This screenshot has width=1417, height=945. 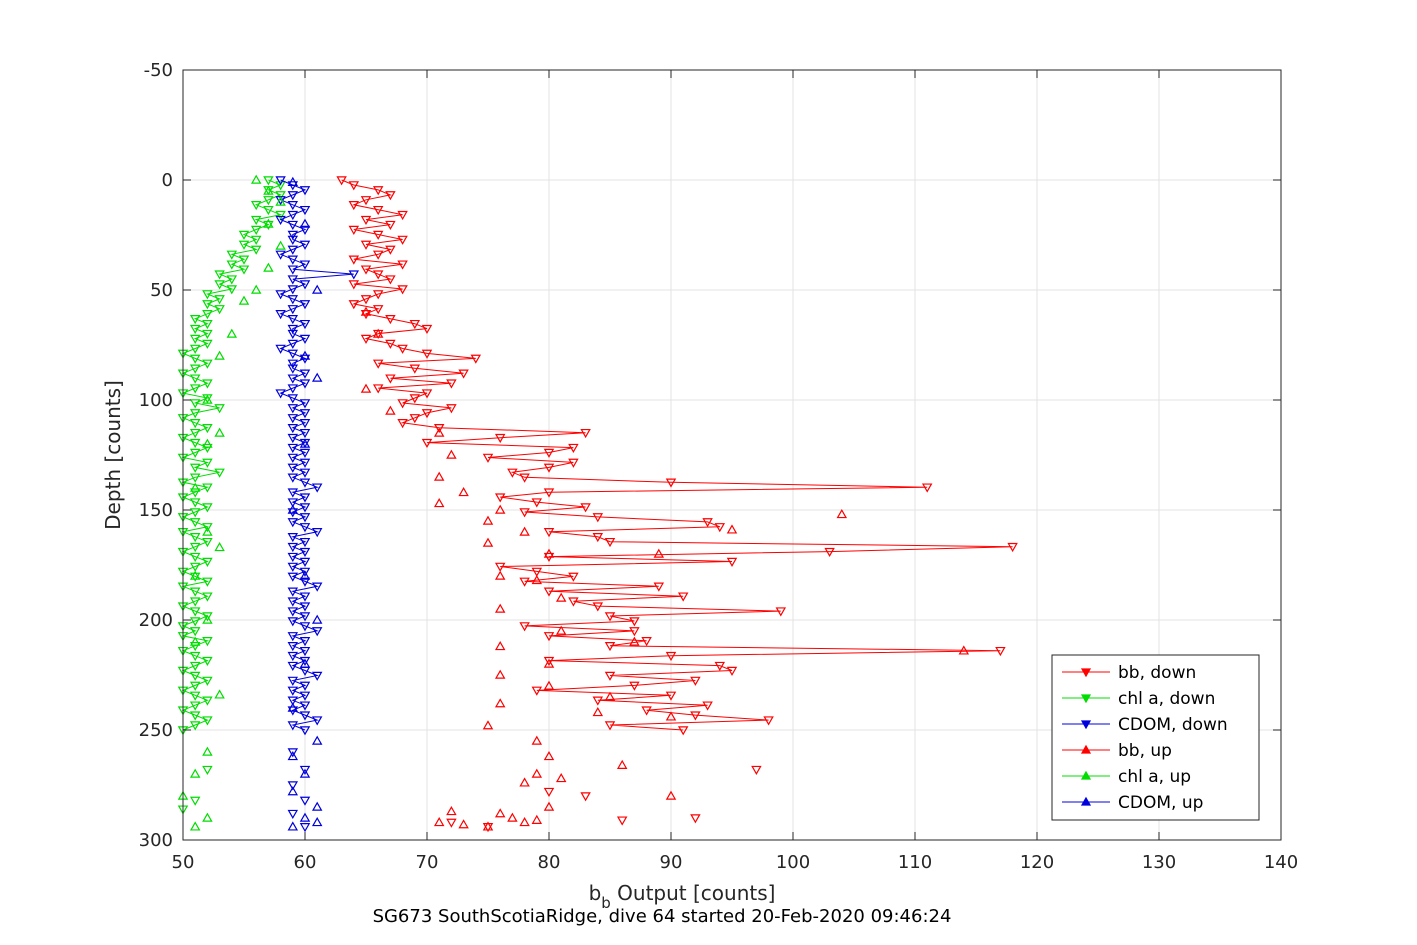 What do you see at coordinates (158, 70) in the screenshot?
I see `y-tick-label: -50` at bounding box center [158, 70].